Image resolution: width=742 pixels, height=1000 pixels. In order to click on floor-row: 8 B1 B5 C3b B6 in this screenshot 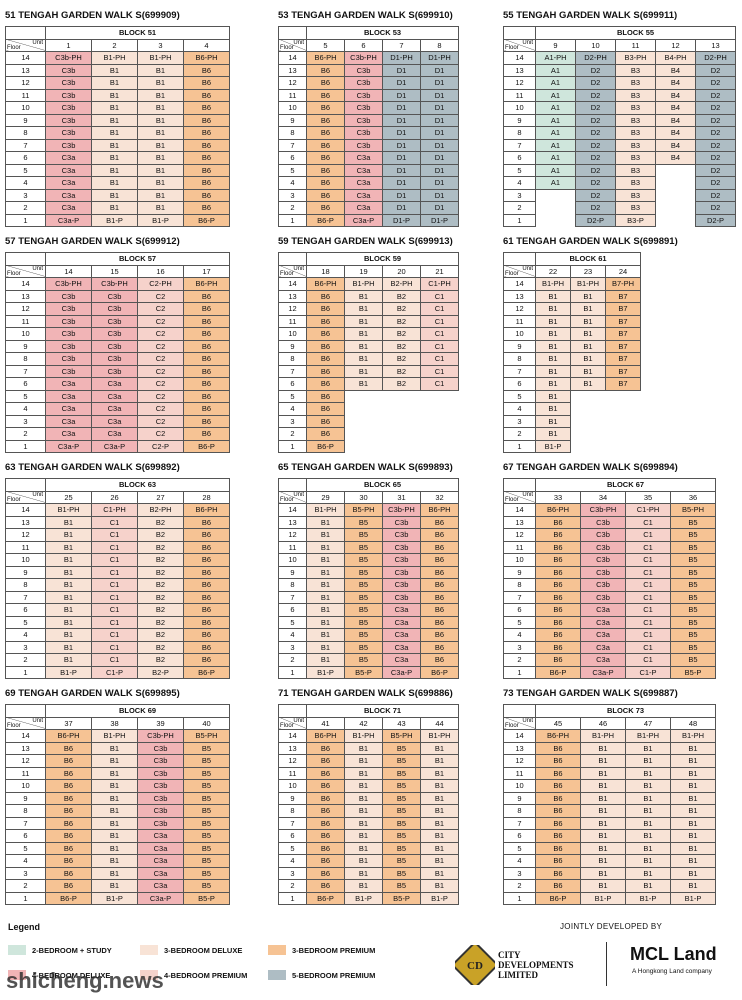, I will do `click(369, 585)`.